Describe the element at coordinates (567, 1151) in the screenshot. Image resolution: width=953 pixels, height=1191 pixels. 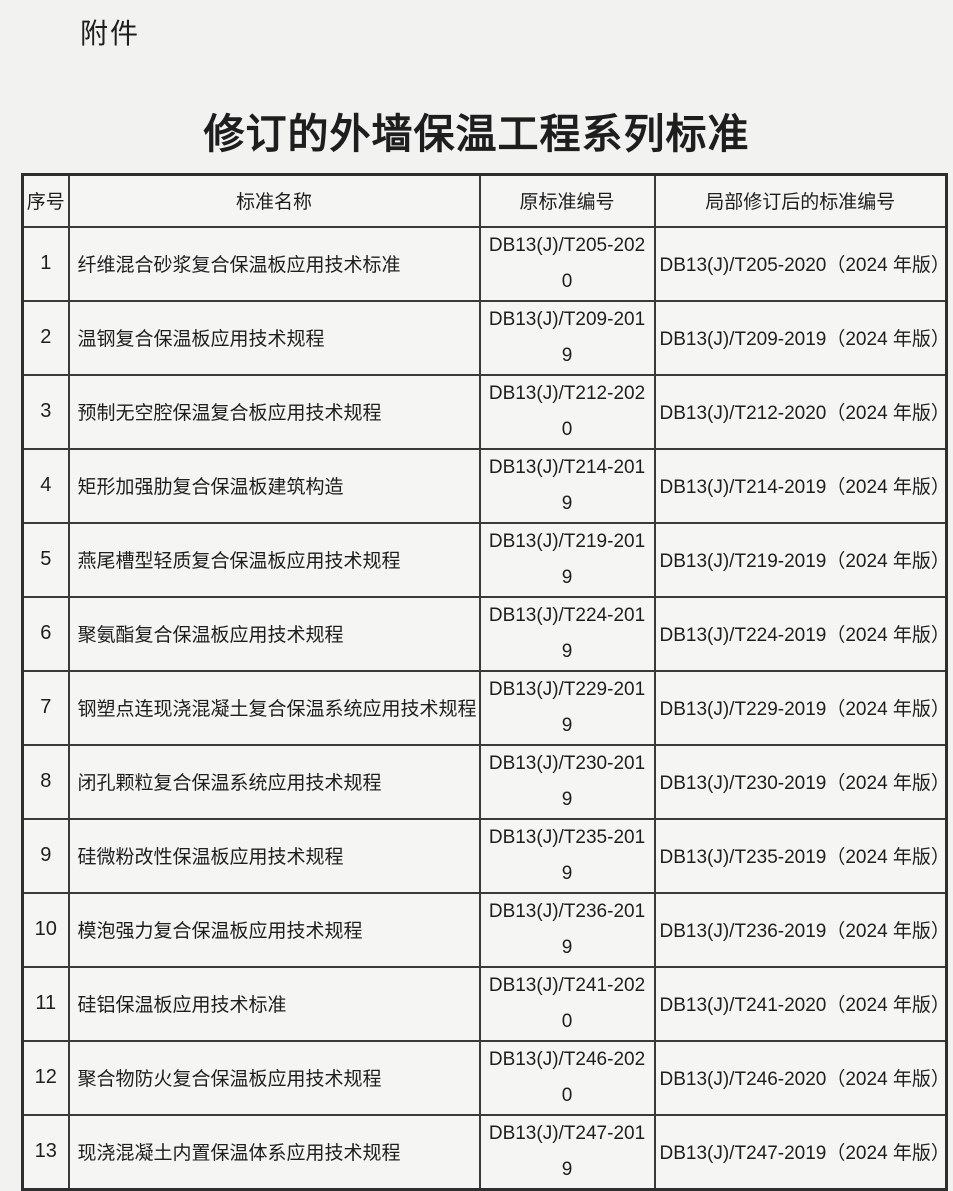
I see `original-code-cell: DB13(J)/T247-2019` at that location.